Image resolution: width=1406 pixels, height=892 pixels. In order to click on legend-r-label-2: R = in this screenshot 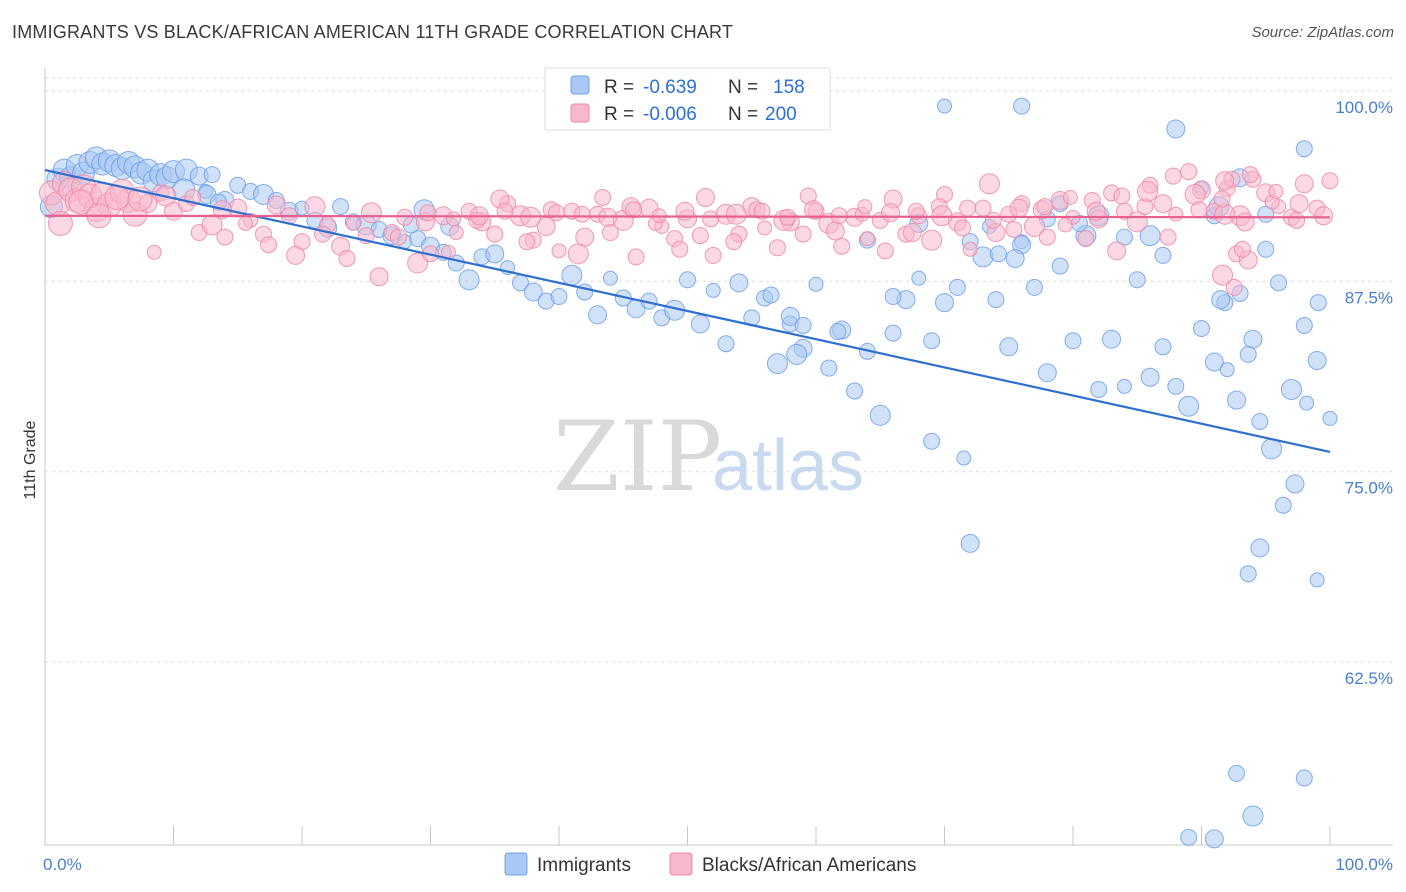, I will do `click(619, 114)`.